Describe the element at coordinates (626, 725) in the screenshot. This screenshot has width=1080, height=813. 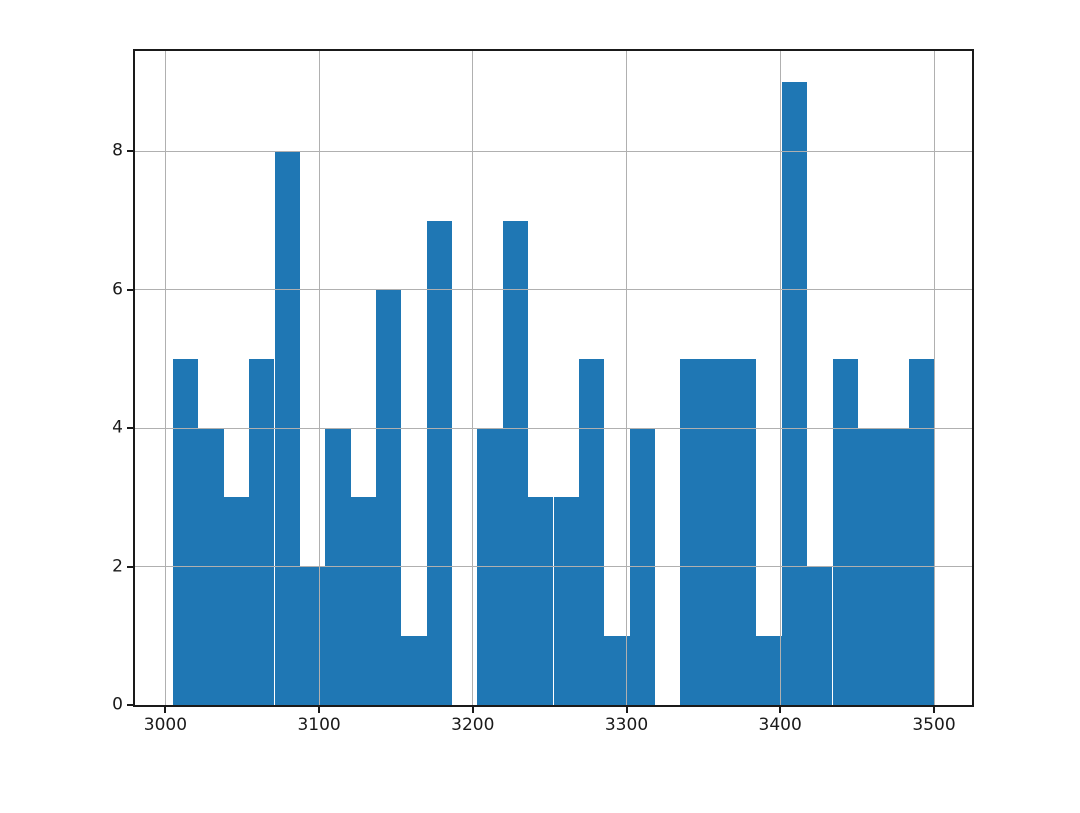
I see `x-tick-label: 3300` at that location.